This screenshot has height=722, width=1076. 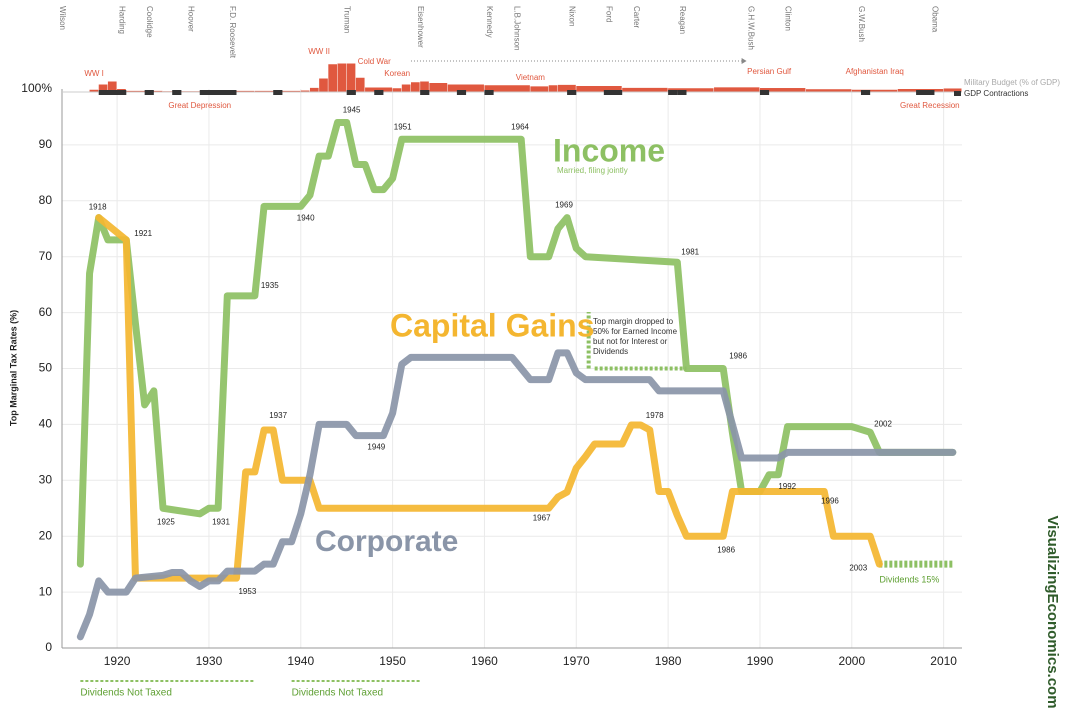 I want to click on y-tick-label: 70, so click(x=46, y=256).